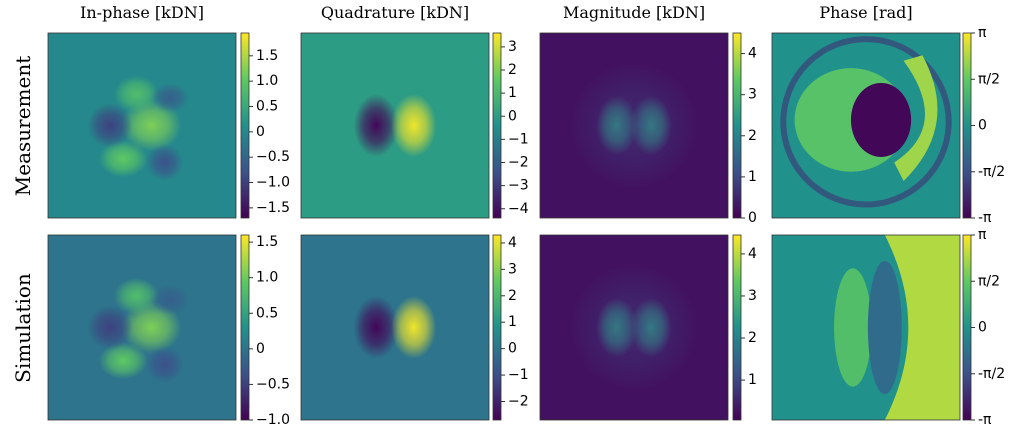  Describe the element at coordinates (23, 126) in the screenshot. I see `row-label: Measurement` at that location.